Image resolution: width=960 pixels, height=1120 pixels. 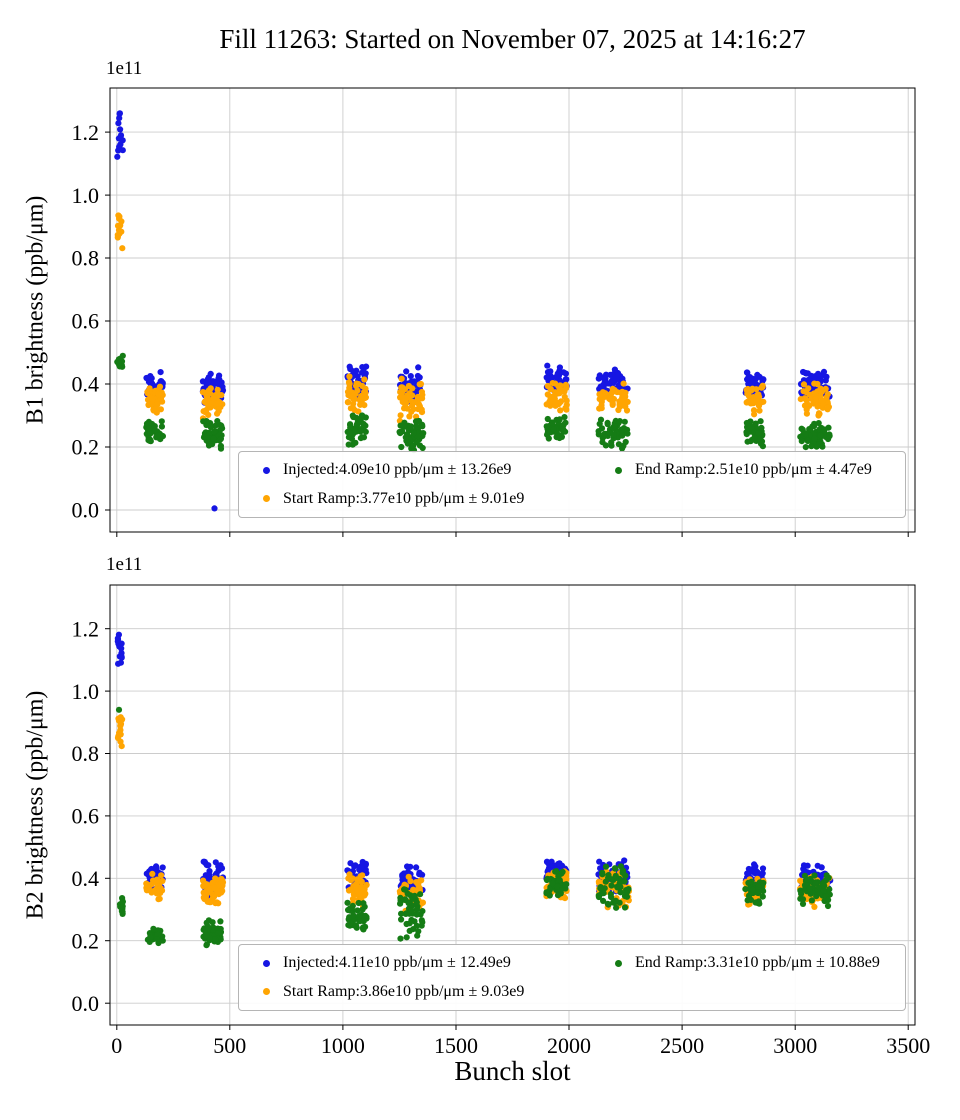 What do you see at coordinates (456, 1045) in the screenshot?
I see `x-tick-label: 1500` at bounding box center [456, 1045].